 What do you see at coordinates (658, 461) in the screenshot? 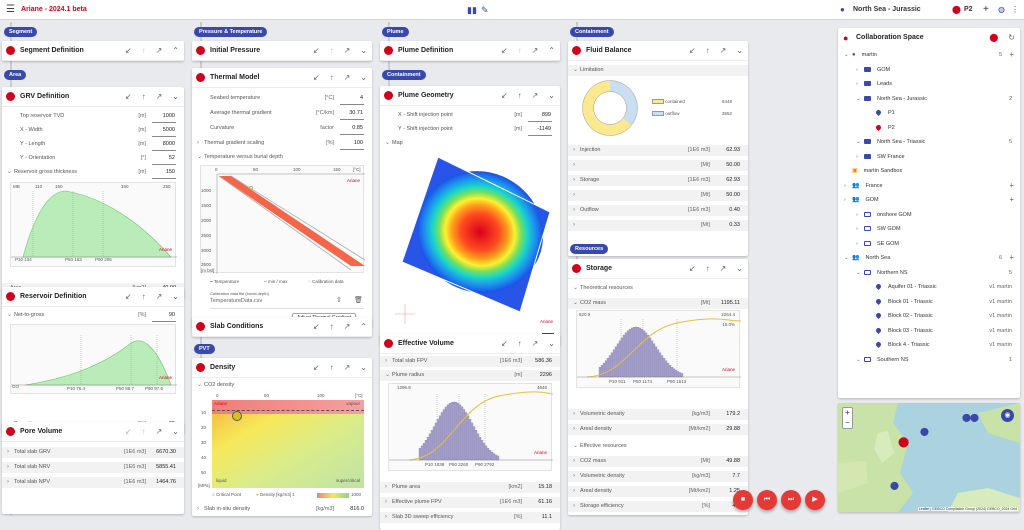
I see `result-row: ›CO2 mass[Mt]49.88` at bounding box center [658, 461].